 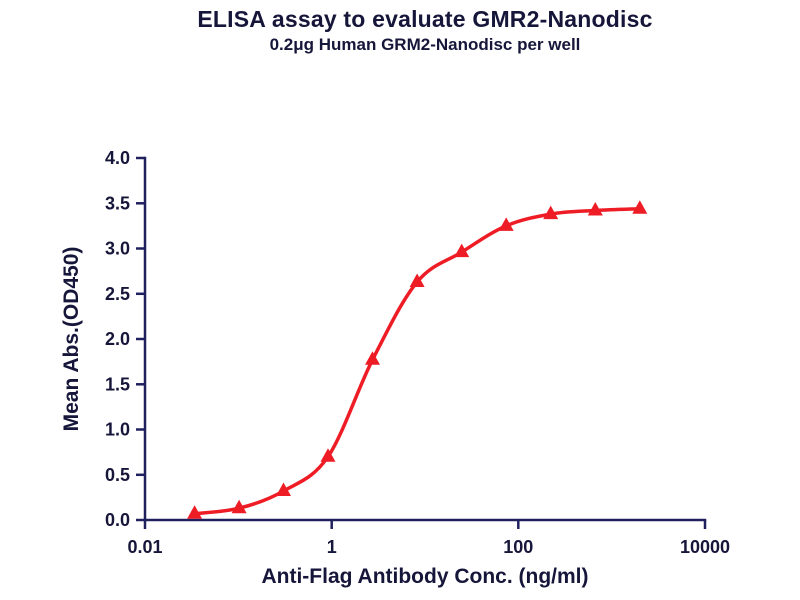 I want to click on y-tick-label: 0.0, so click(x=117, y=520).